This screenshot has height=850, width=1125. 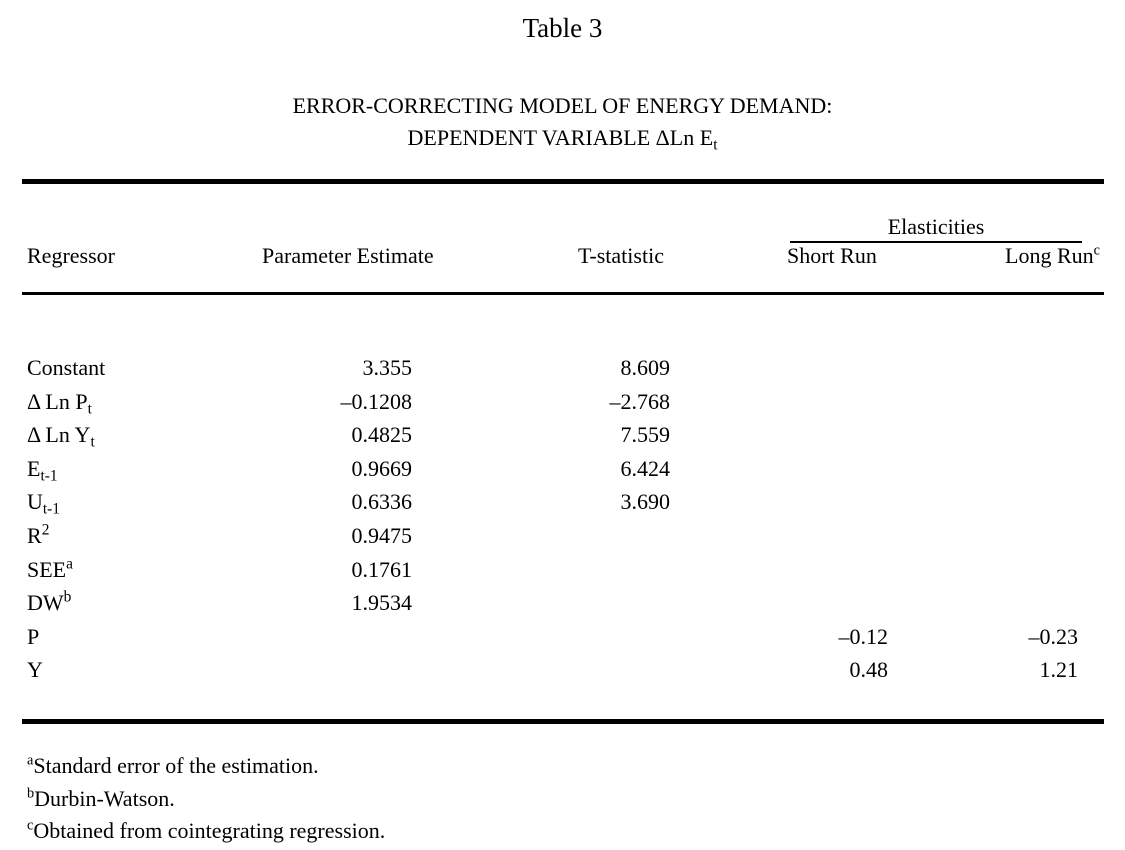 I want to click on table-heading-line-1: ERROR-CORRECTING MODEL OF ENERGY DEMAND:, so click(x=562, y=105).